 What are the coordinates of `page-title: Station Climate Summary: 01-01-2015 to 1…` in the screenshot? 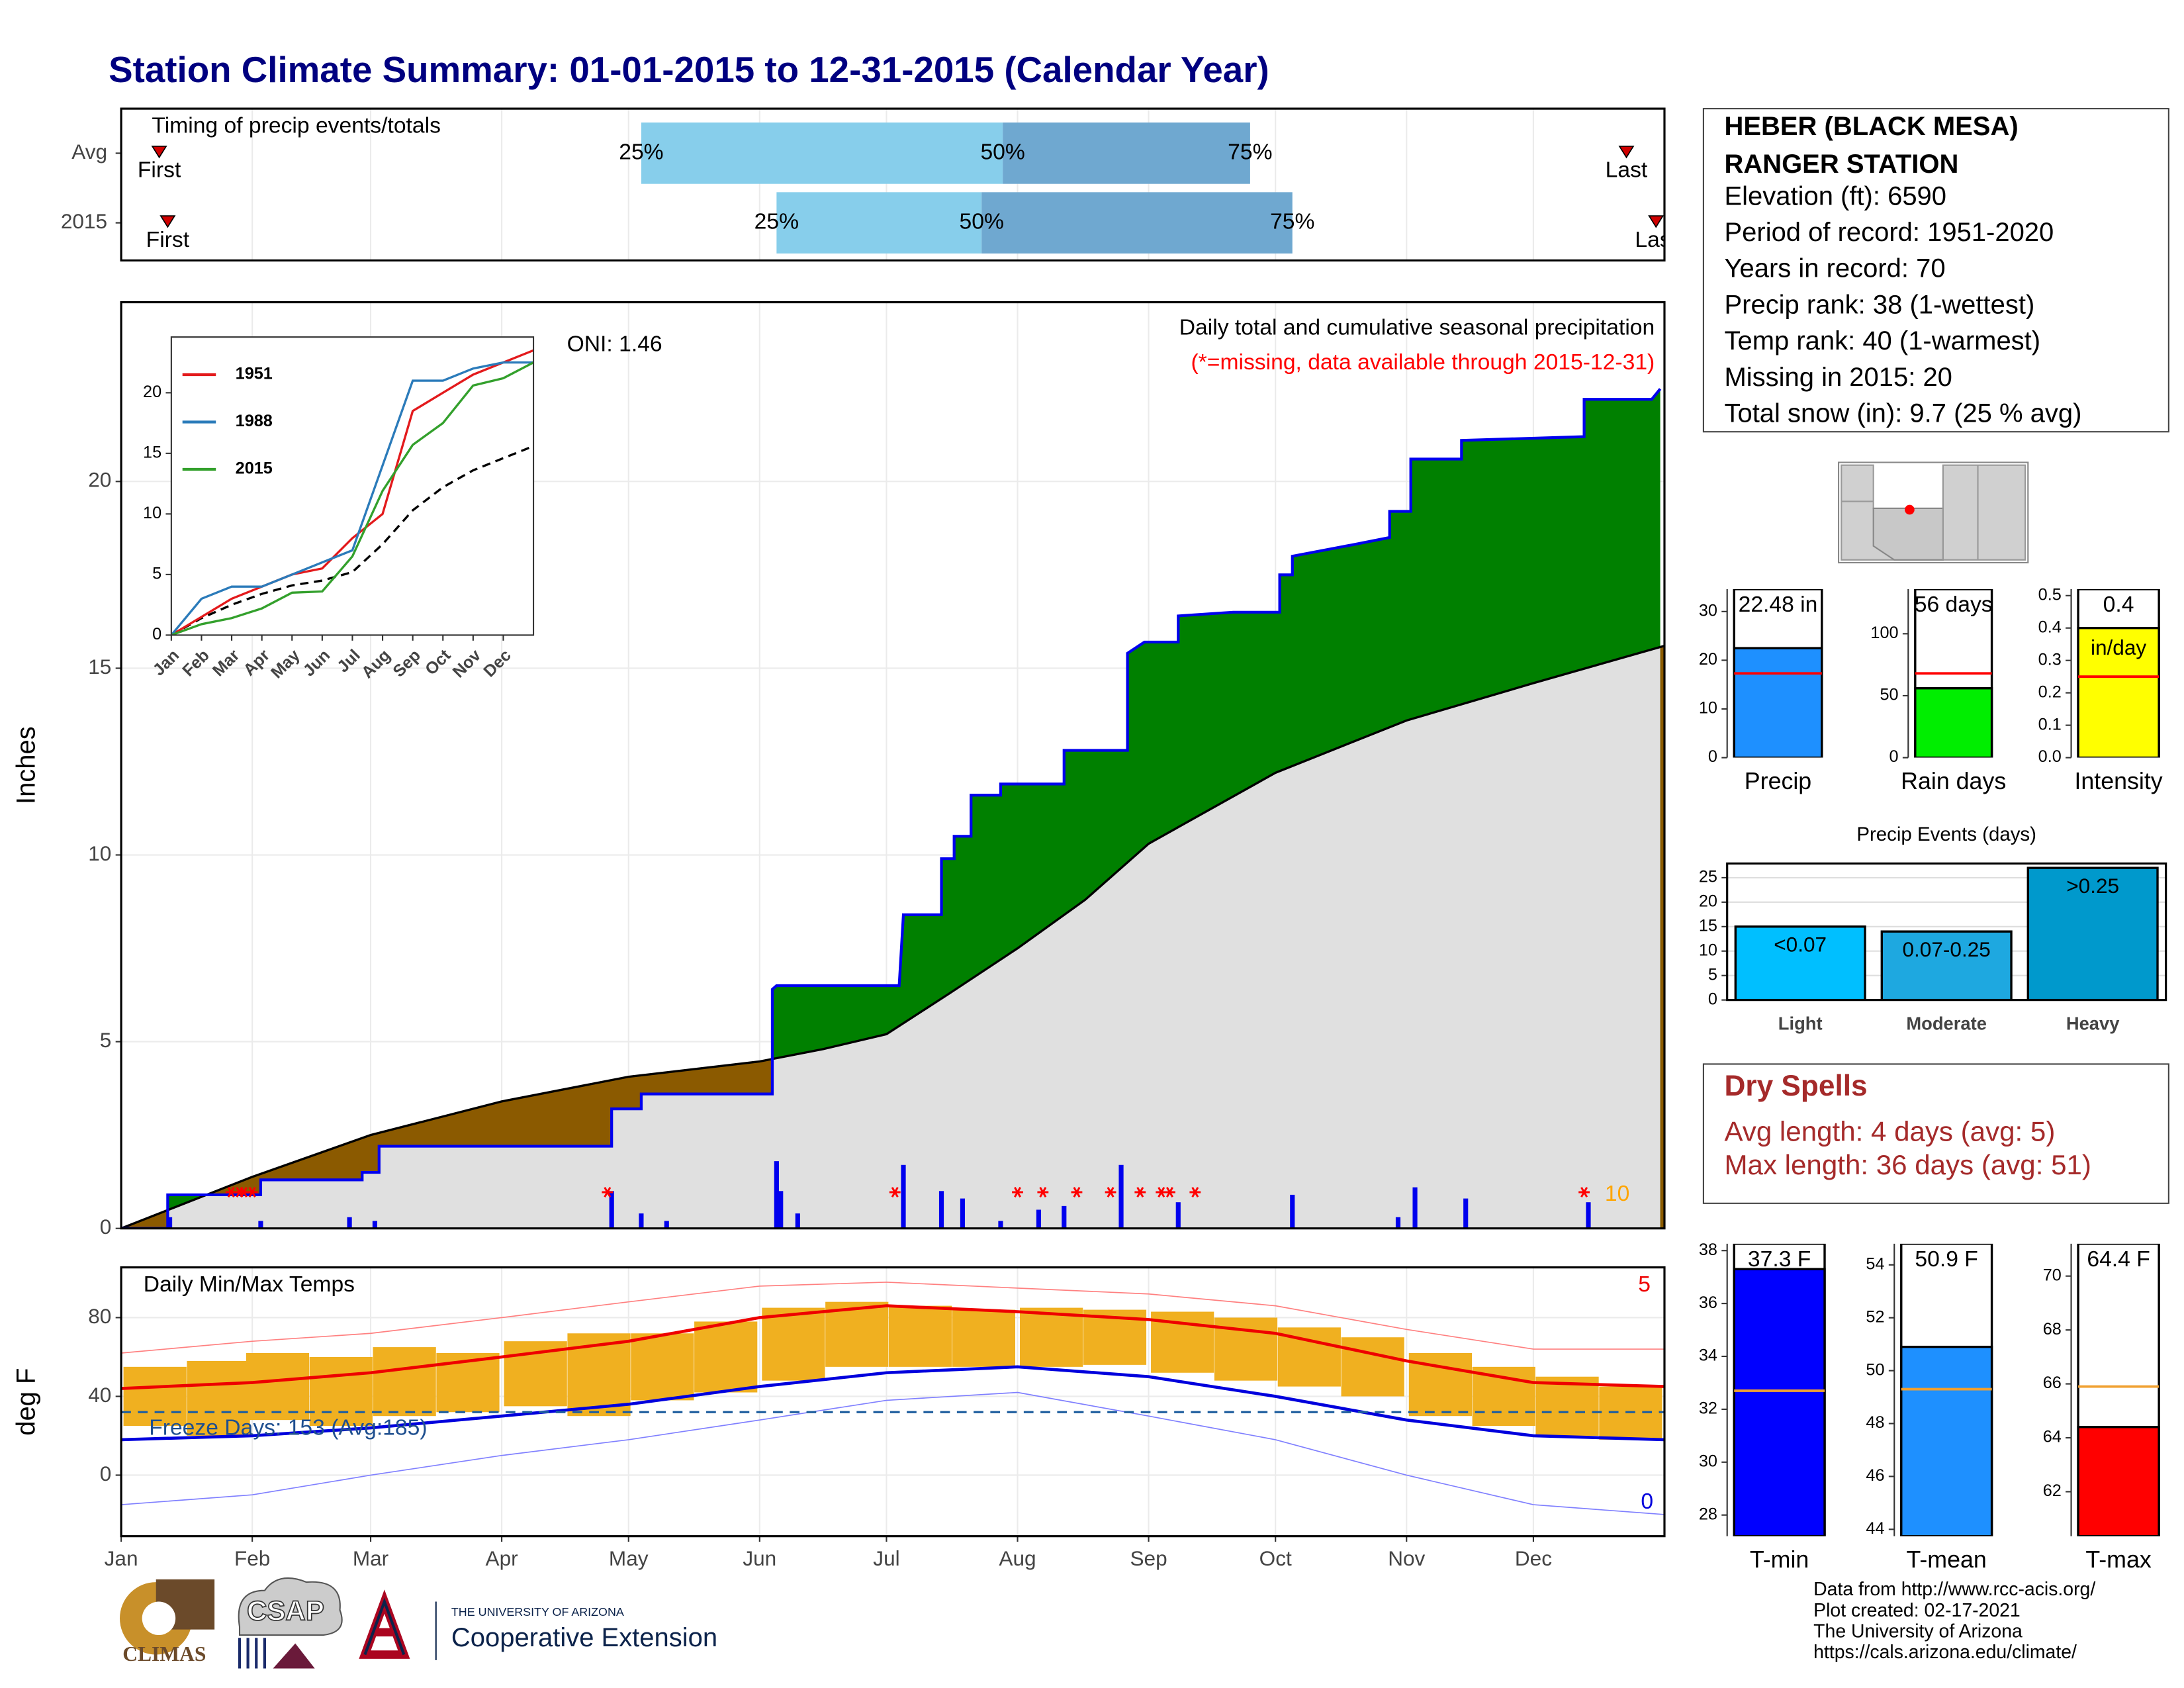 It's located at (689, 69).